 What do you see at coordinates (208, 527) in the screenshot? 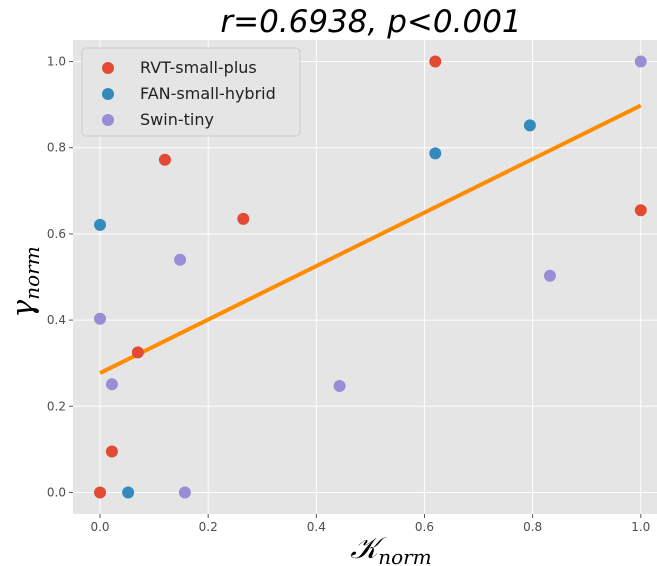
I see `x-tick-label: 0.2` at bounding box center [208, 527].